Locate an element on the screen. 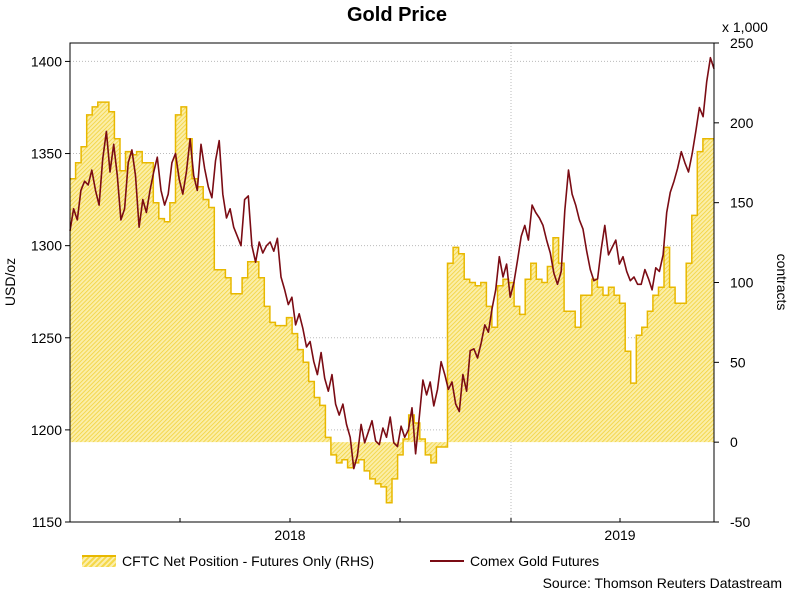  legend-item-cftc: CFTC Net Position - Futures Only (RHS) is located at coordinates (228, 561).